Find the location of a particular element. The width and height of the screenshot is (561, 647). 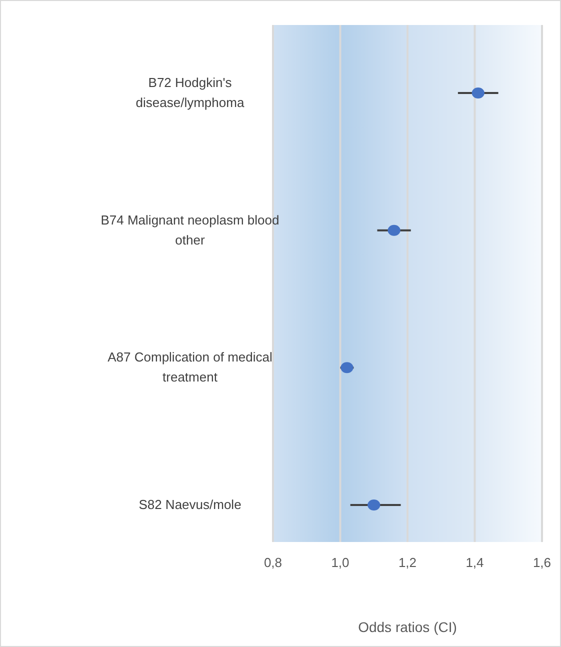

y-tick-label: B72 Hodgkin's disease/lymphoma is located at coordinates (190, 92).